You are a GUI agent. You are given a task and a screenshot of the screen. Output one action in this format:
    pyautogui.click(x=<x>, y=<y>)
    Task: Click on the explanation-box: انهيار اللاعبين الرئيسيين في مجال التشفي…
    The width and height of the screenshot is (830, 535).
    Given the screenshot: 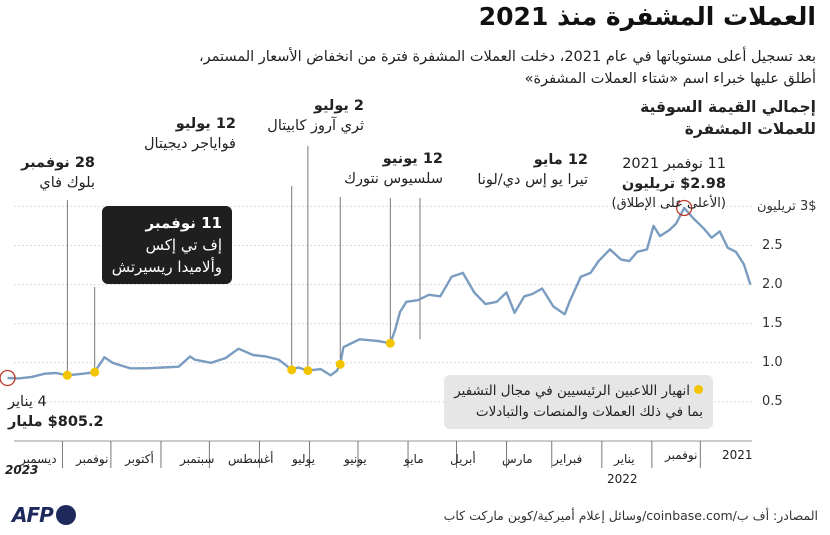 What is the action you would take?
    pyautogui.click(x=578, y=402)
    